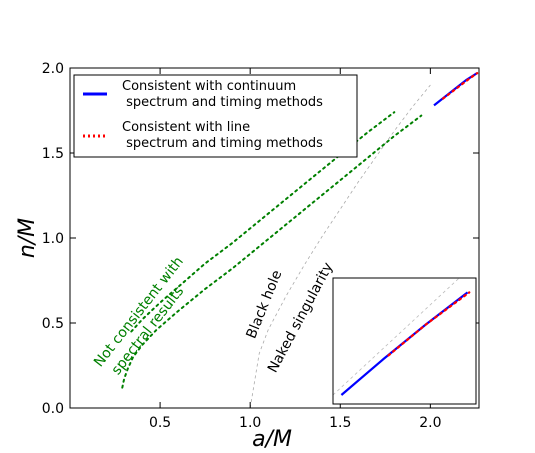 The height and width of the screenshot is (453, 535). I want to click on x-tick-label: 1.0, so click(250, 423).